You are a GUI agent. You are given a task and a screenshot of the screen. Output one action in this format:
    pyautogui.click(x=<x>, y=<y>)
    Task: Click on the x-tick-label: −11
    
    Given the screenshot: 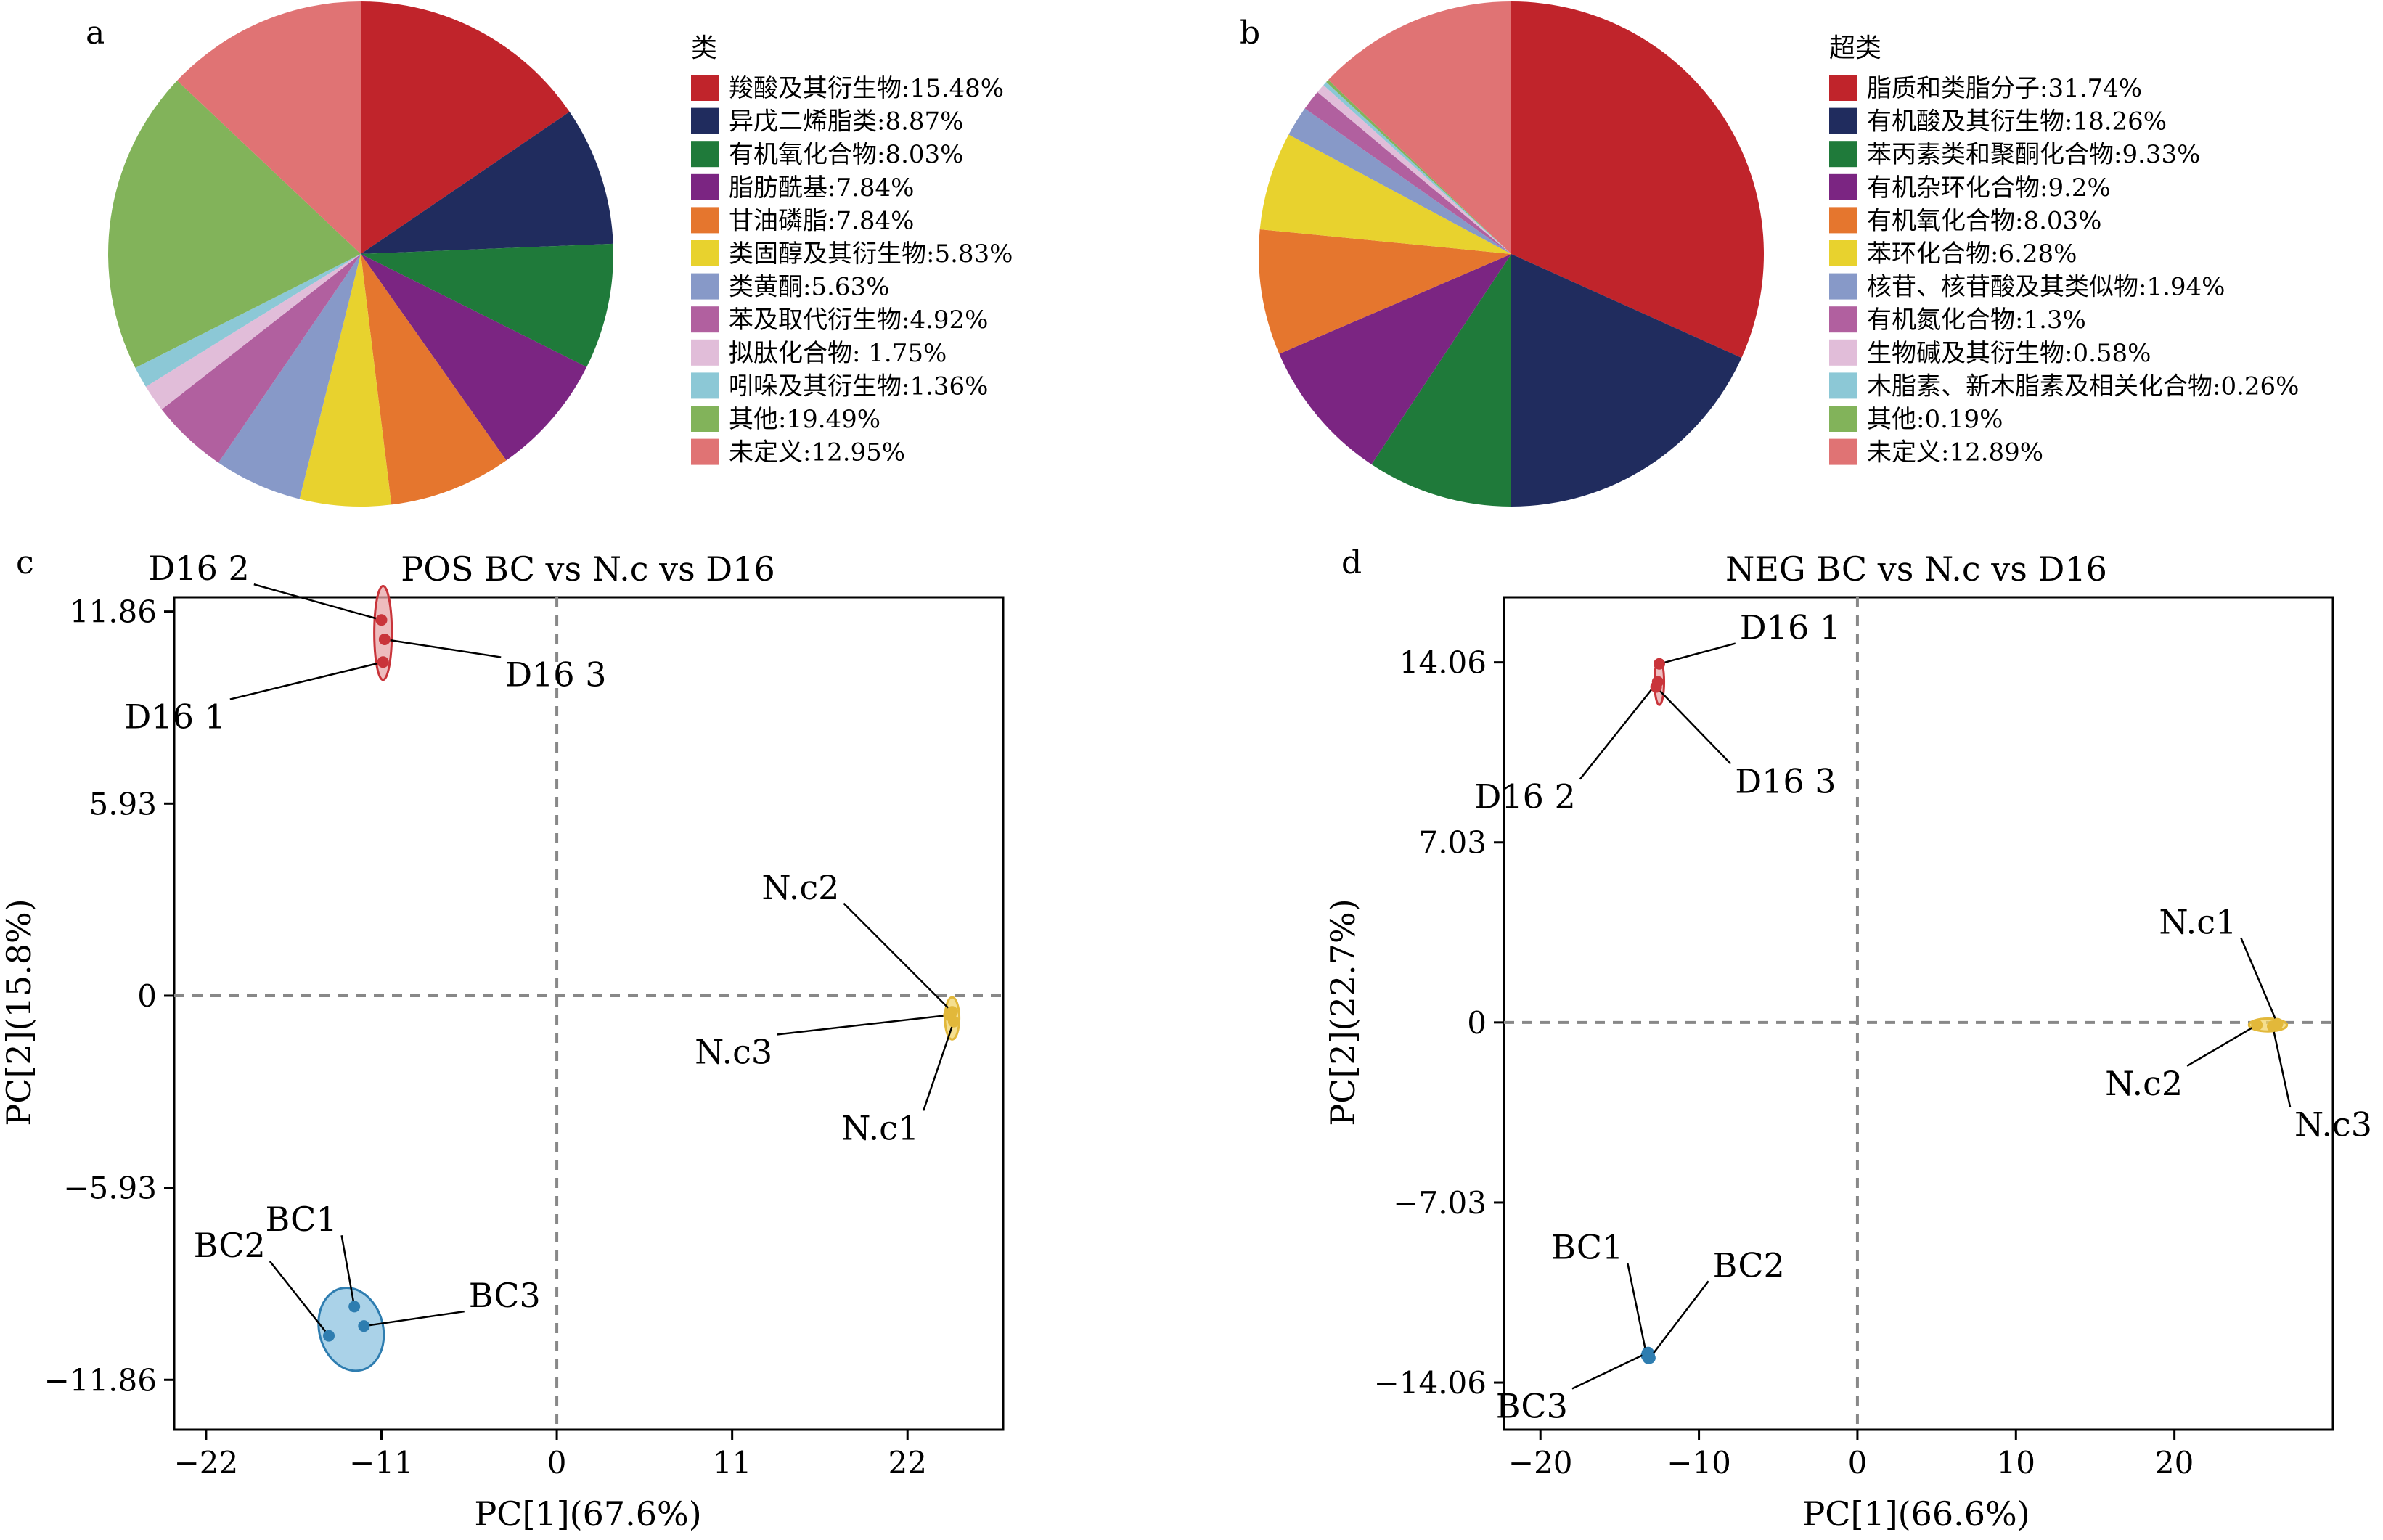 What is the action you would take?
    pyautogui.click(x=381, y=1462)
    